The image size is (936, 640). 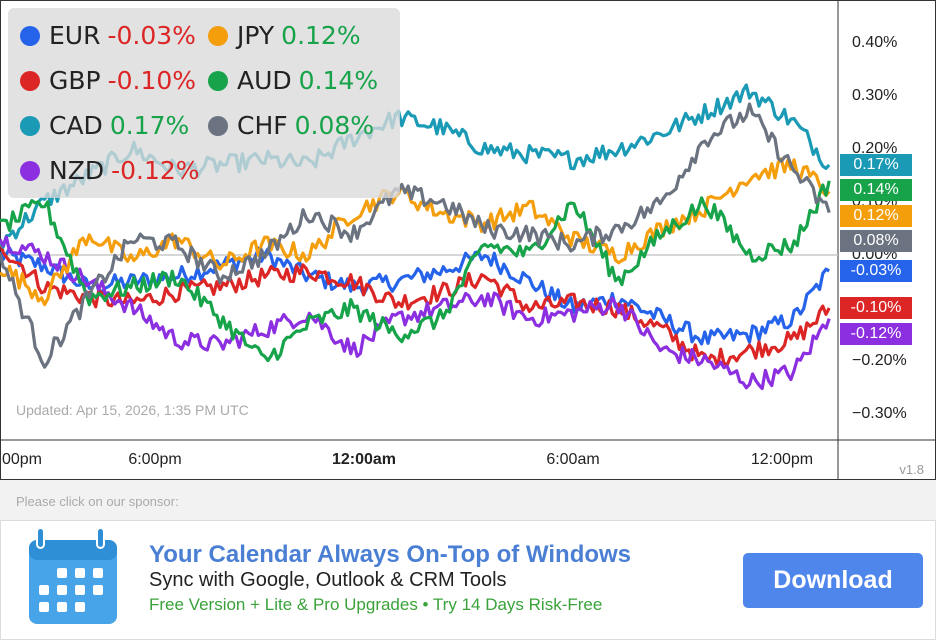 I want to click on x-tick-label: 6:00pm, so click(x=155, y=459).